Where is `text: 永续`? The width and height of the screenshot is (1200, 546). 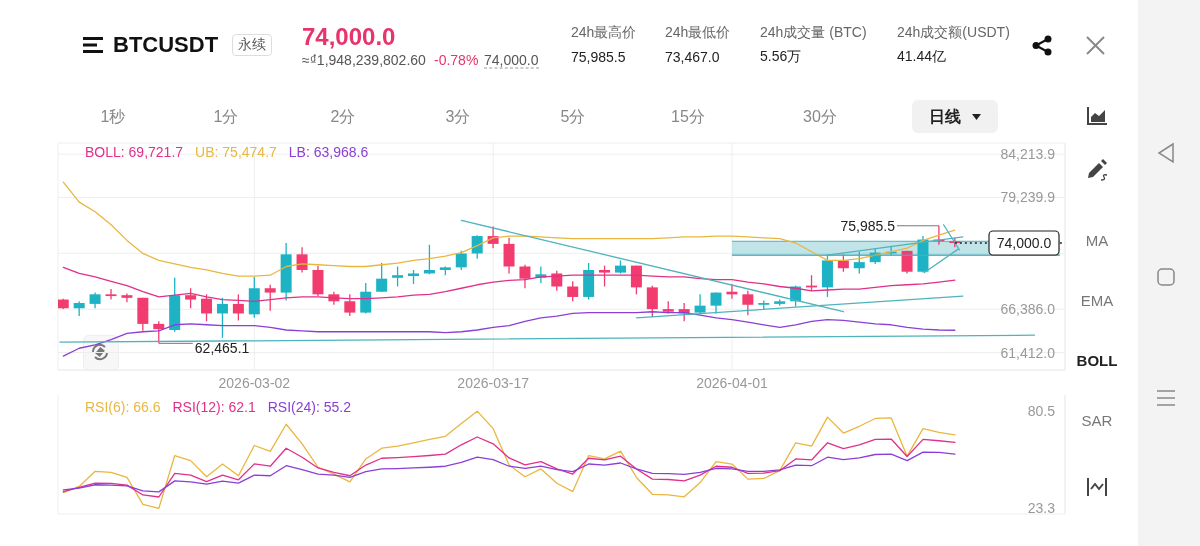
text: 永续 is located at coordinates (252, 45).